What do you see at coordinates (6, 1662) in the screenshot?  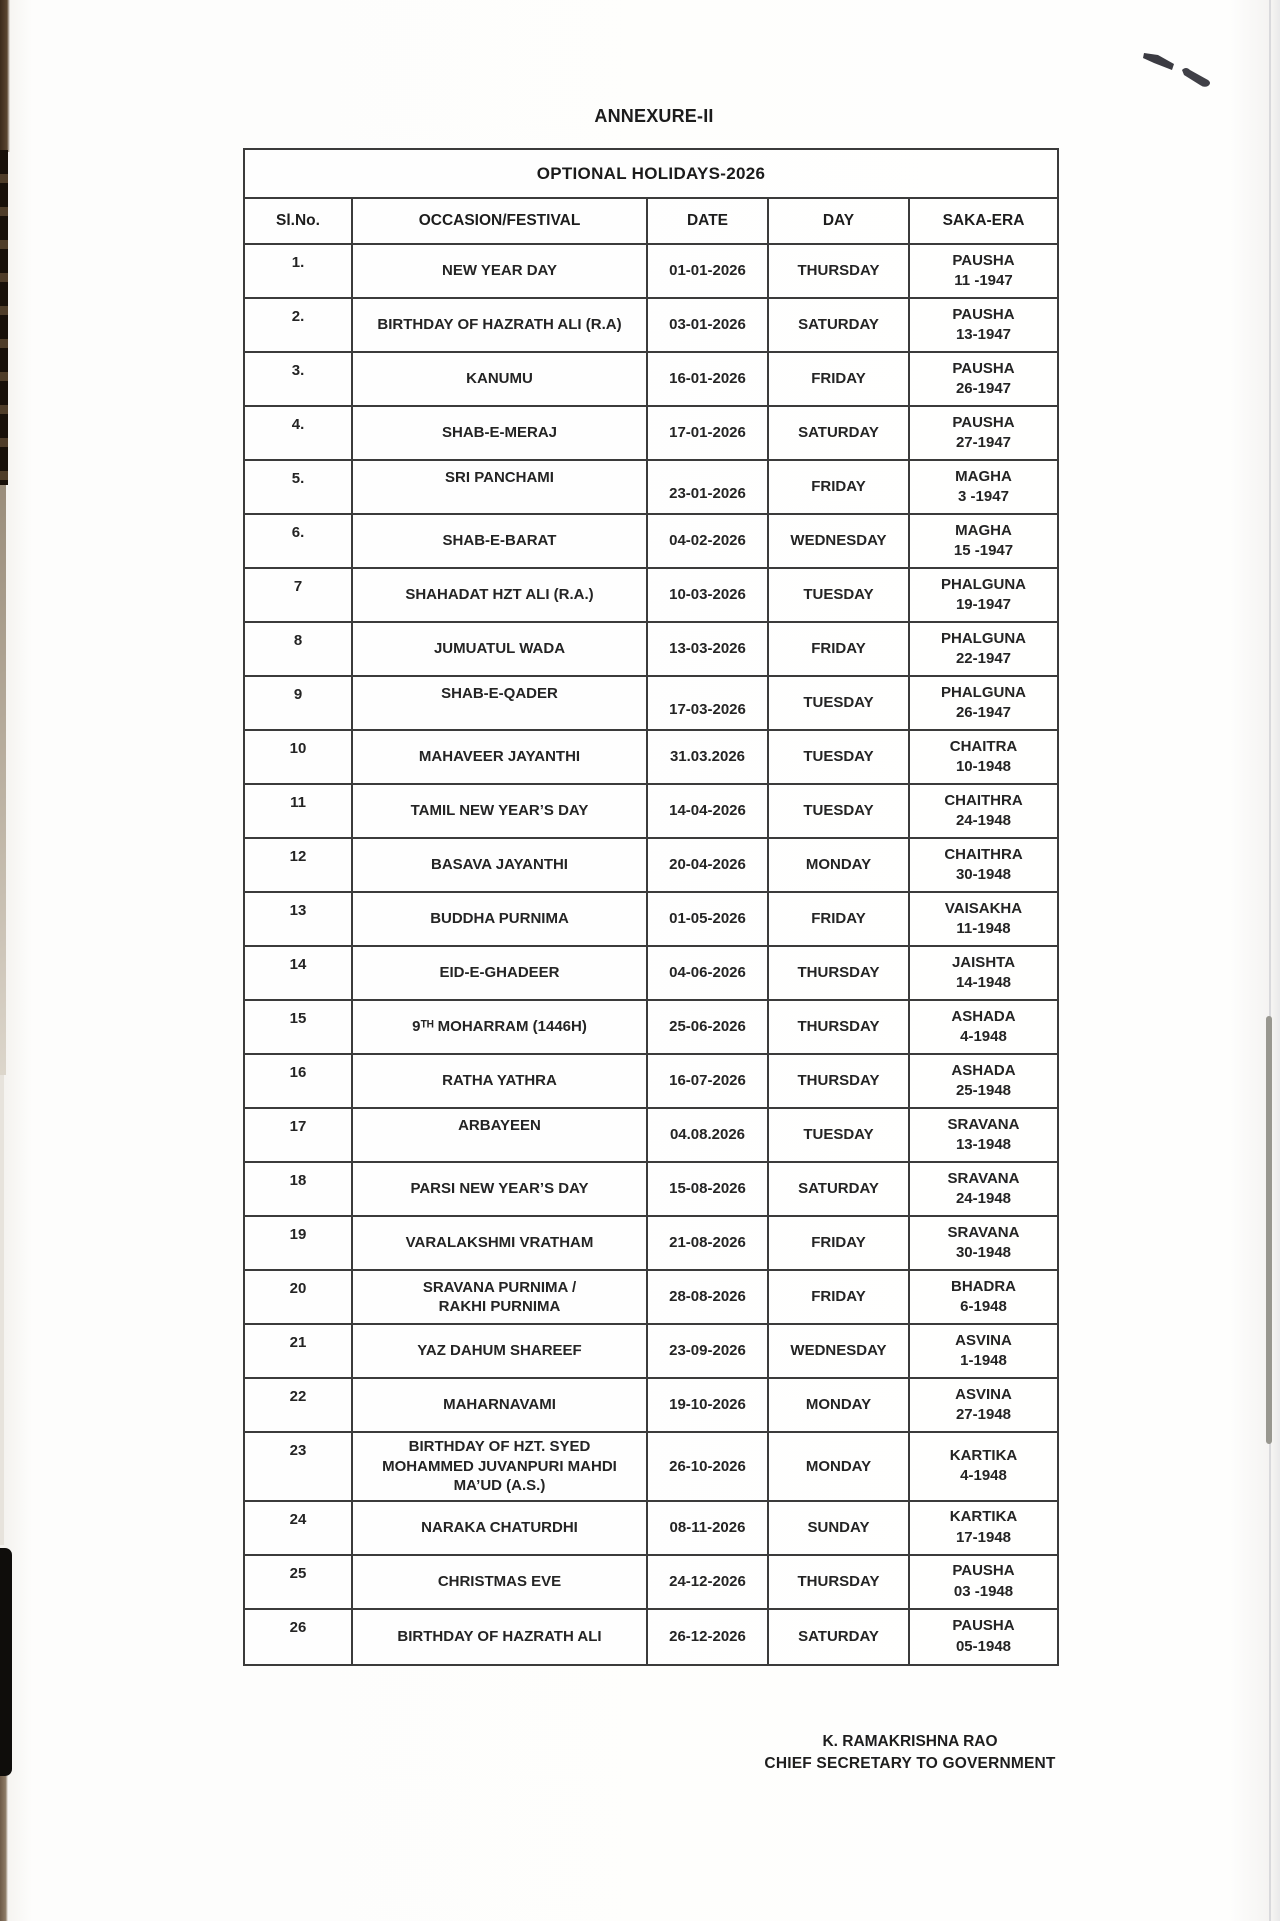 I see `scan-edge-artifact-blob` at bounding box center [6, 1662].